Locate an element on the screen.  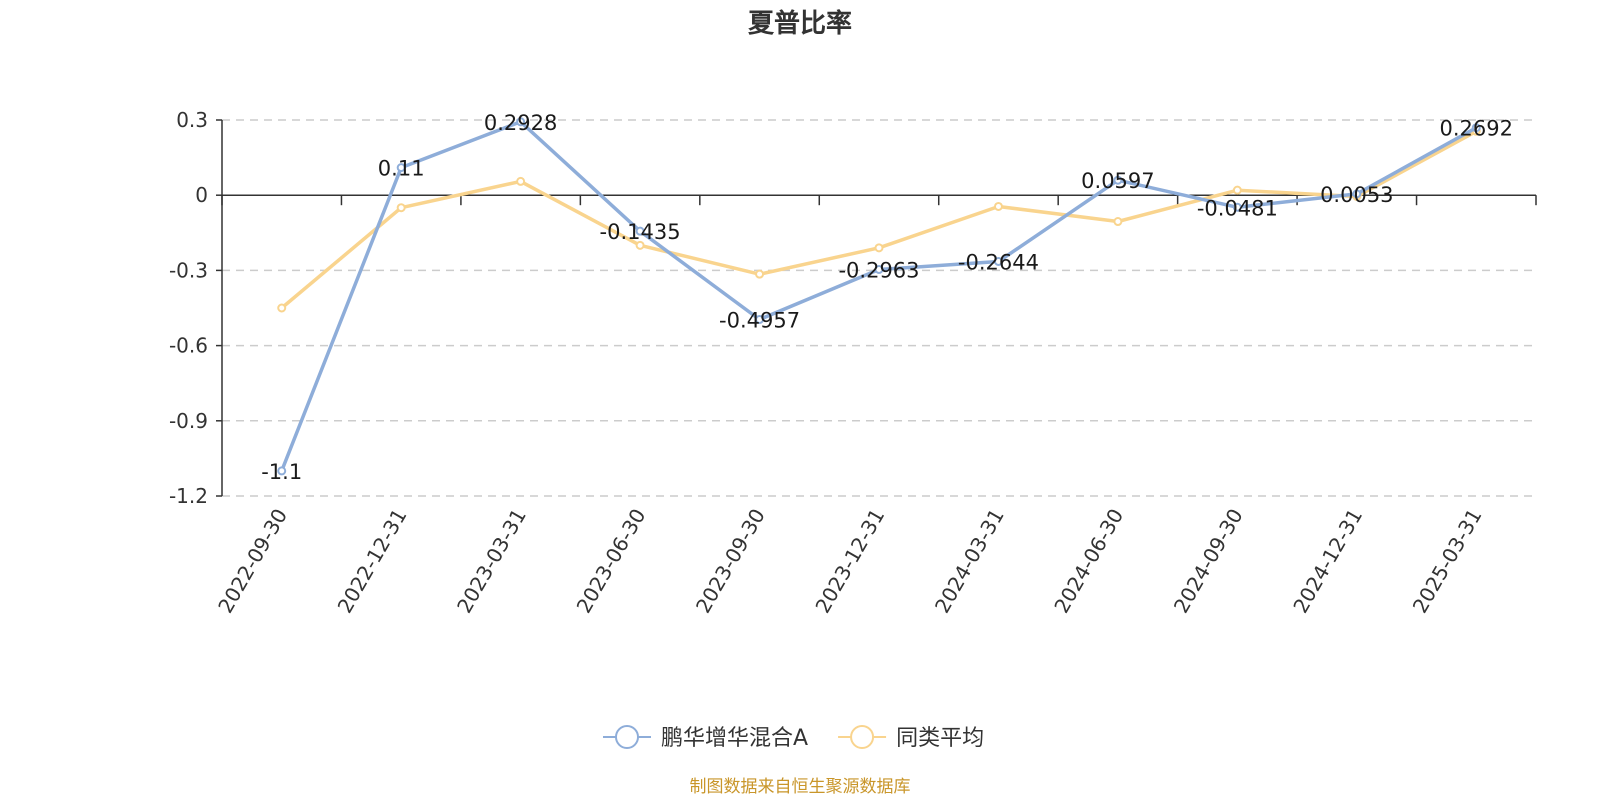
data-label: 0.11 is located at coordinates (401, 169).